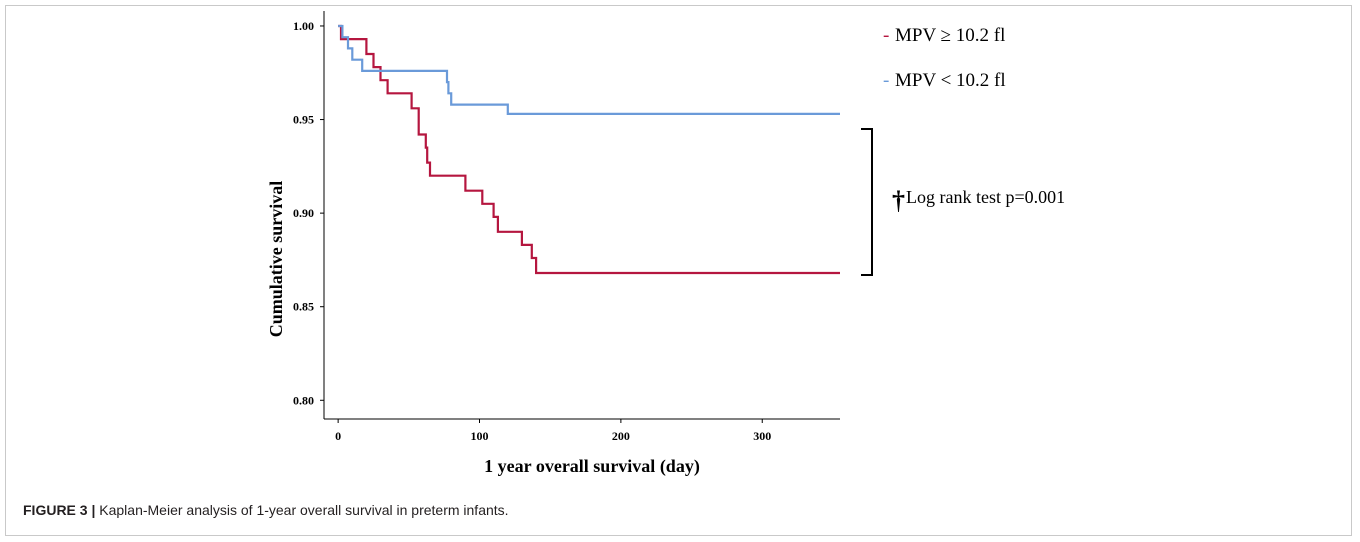  What do you see at coordinates (303, 307) in the screenshot?
I see `y-tick-label: 0.85` at bounding box center [303, 307].